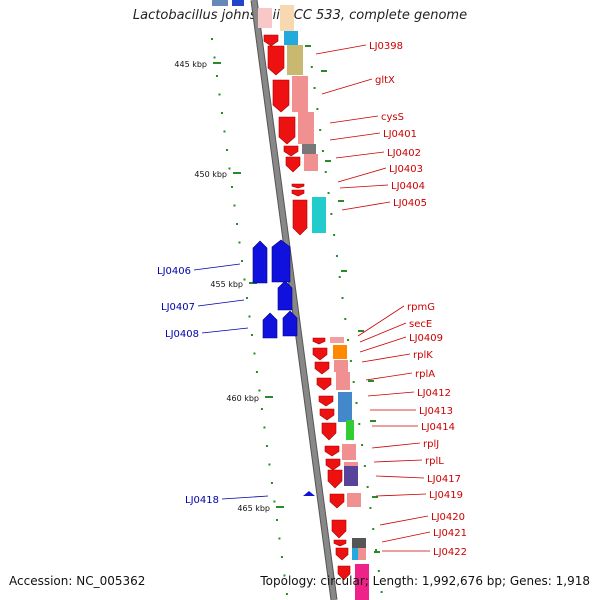 The height and width of the screenshot is (600, 600). I want to click on reverse-gene-label: LJ0407, so click(178, 307).